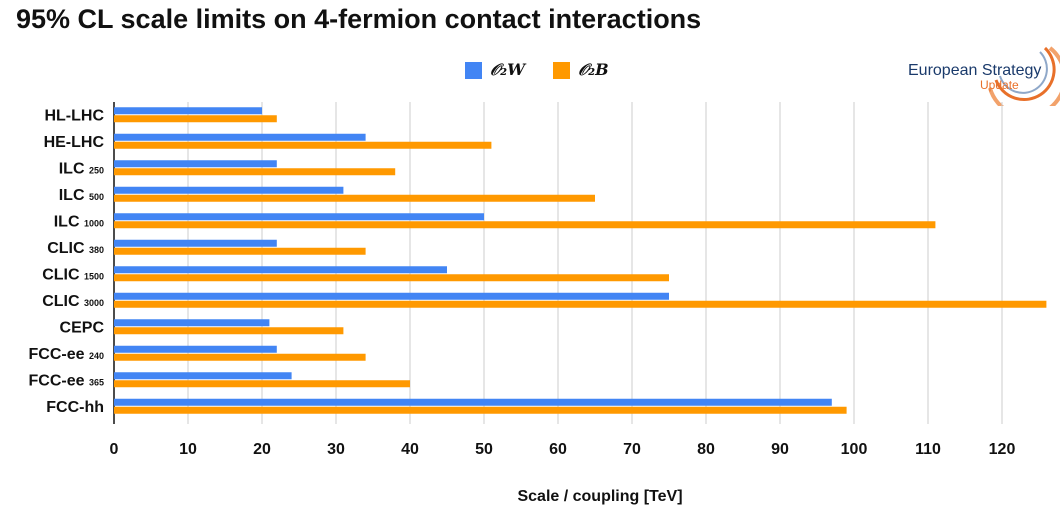 The image size is (1064, 526). Describe the element at coordinates (999, 85) in the screenshot. I see `logo-text-sub: Update` at that location.